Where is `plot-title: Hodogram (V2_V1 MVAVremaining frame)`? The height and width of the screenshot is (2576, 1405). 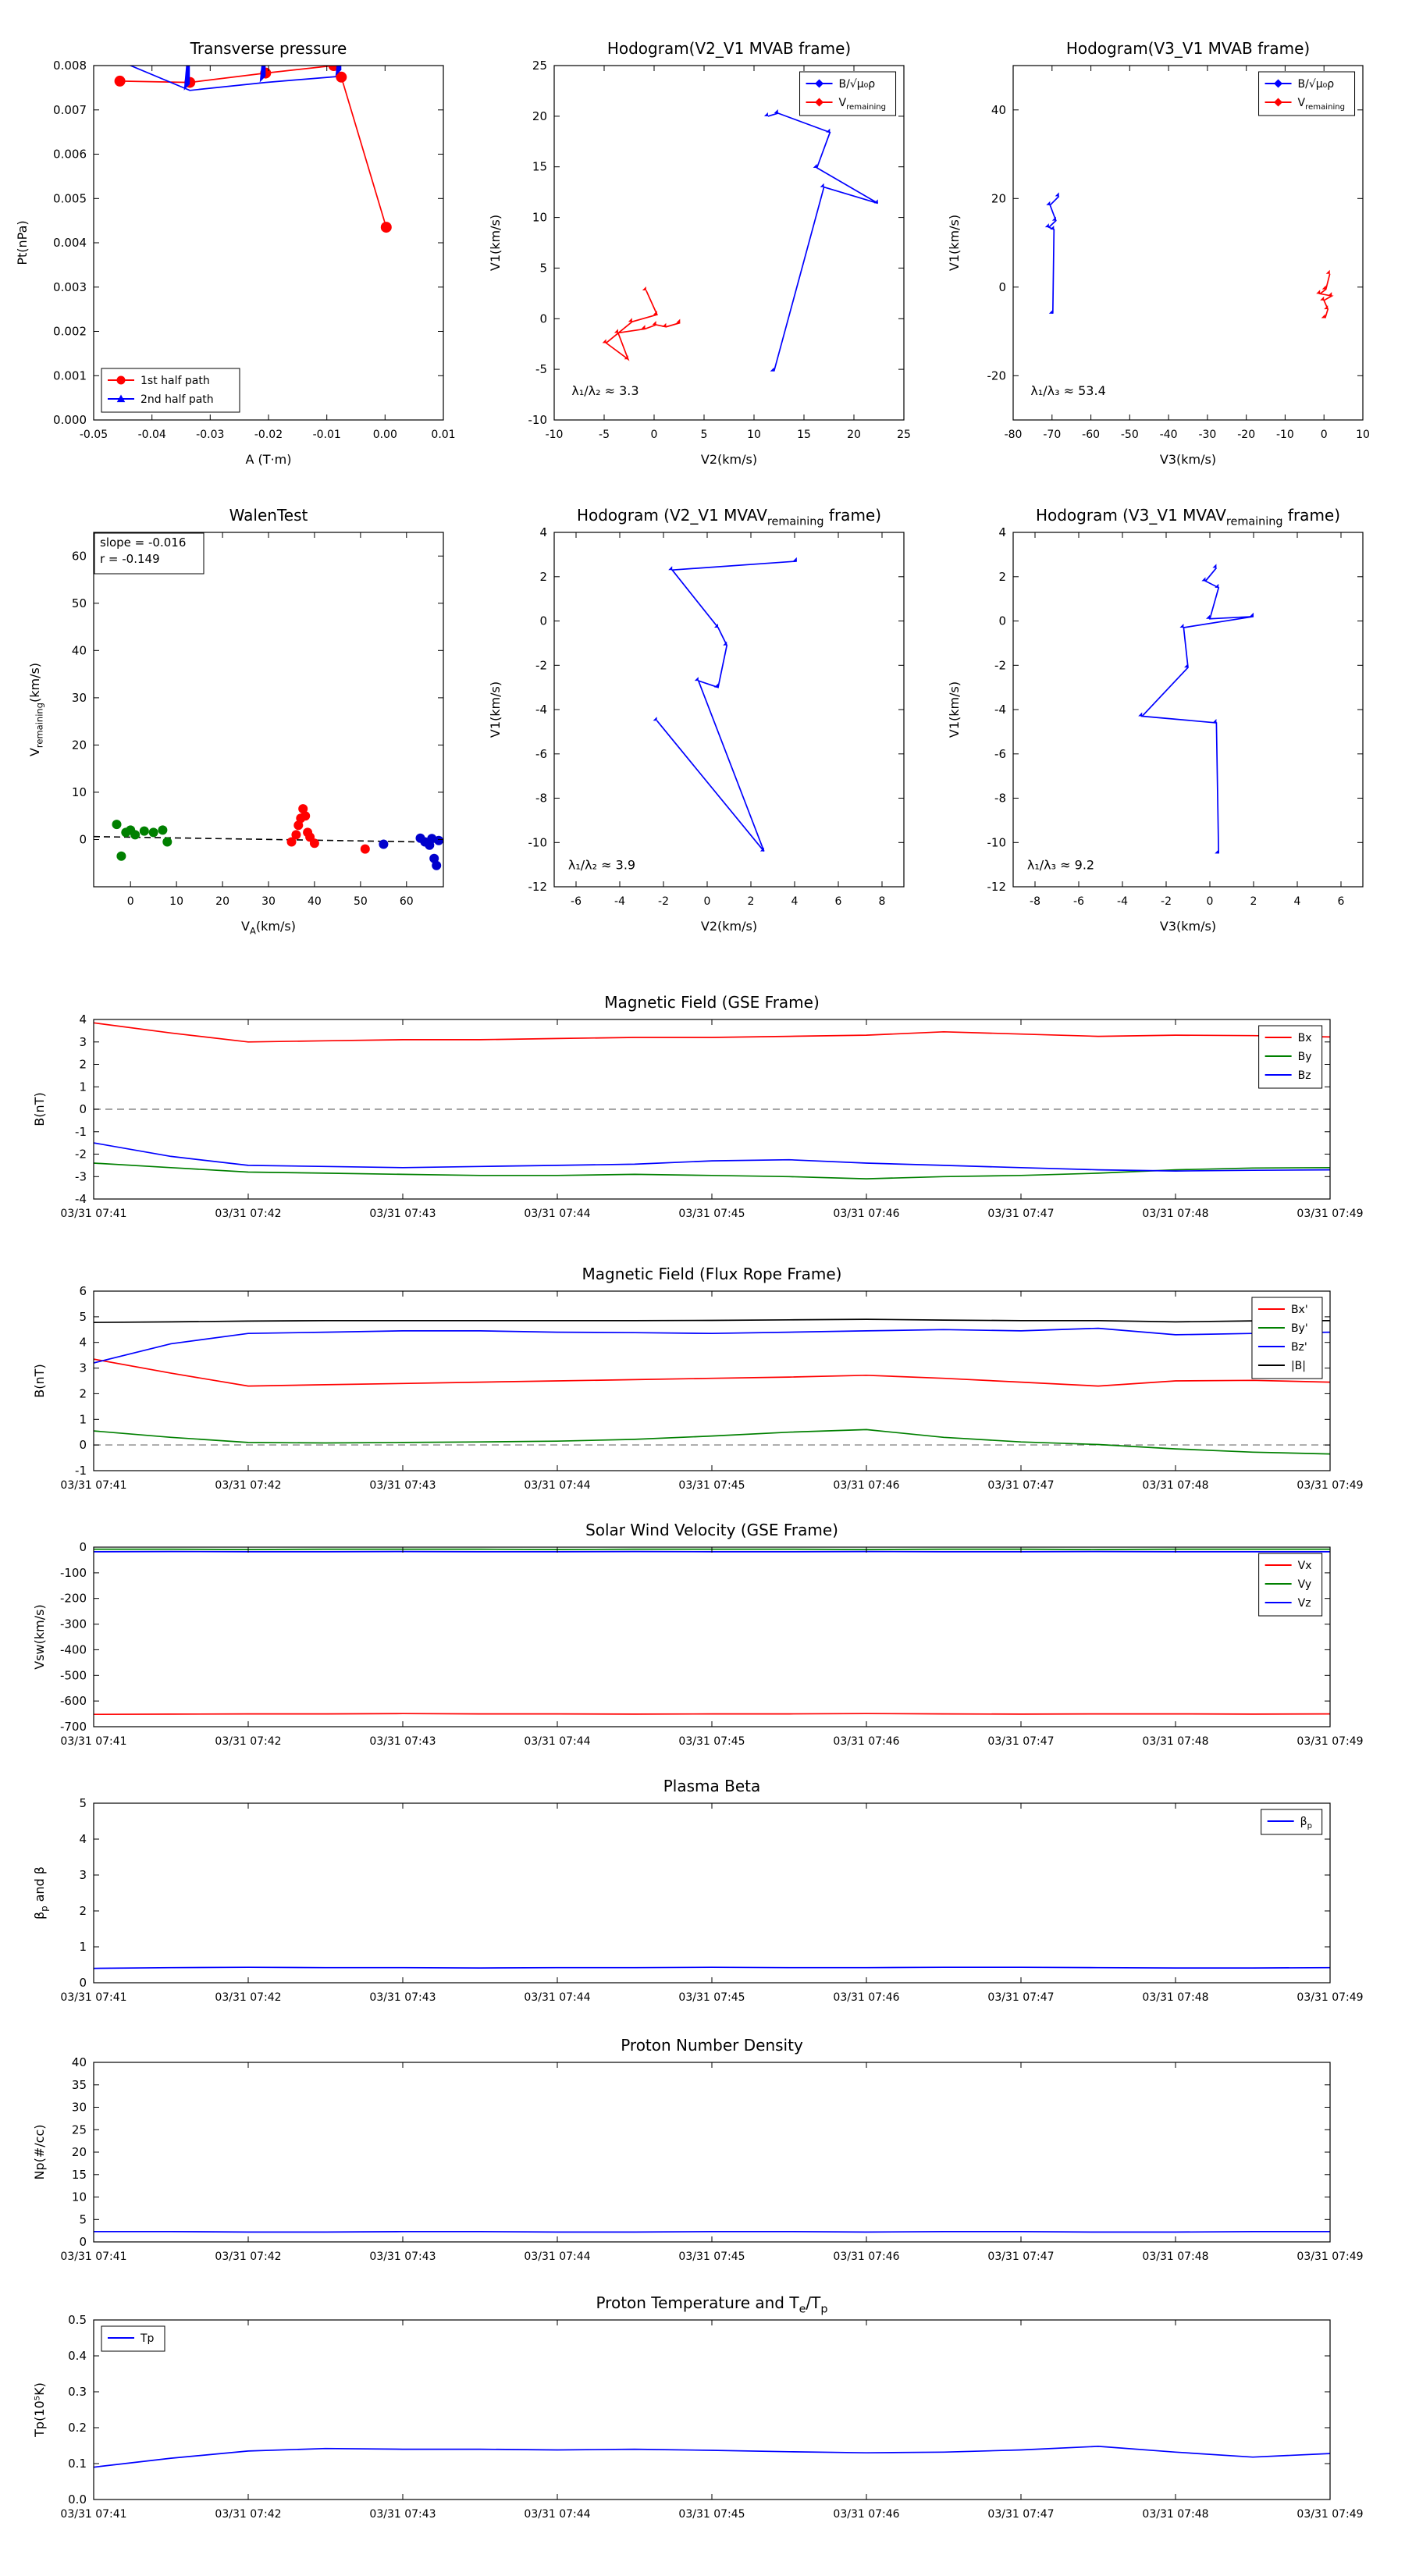 plot-title: Hodogram (V2_V1 MVAVremaining frame) is located at coordinates (729, 517).